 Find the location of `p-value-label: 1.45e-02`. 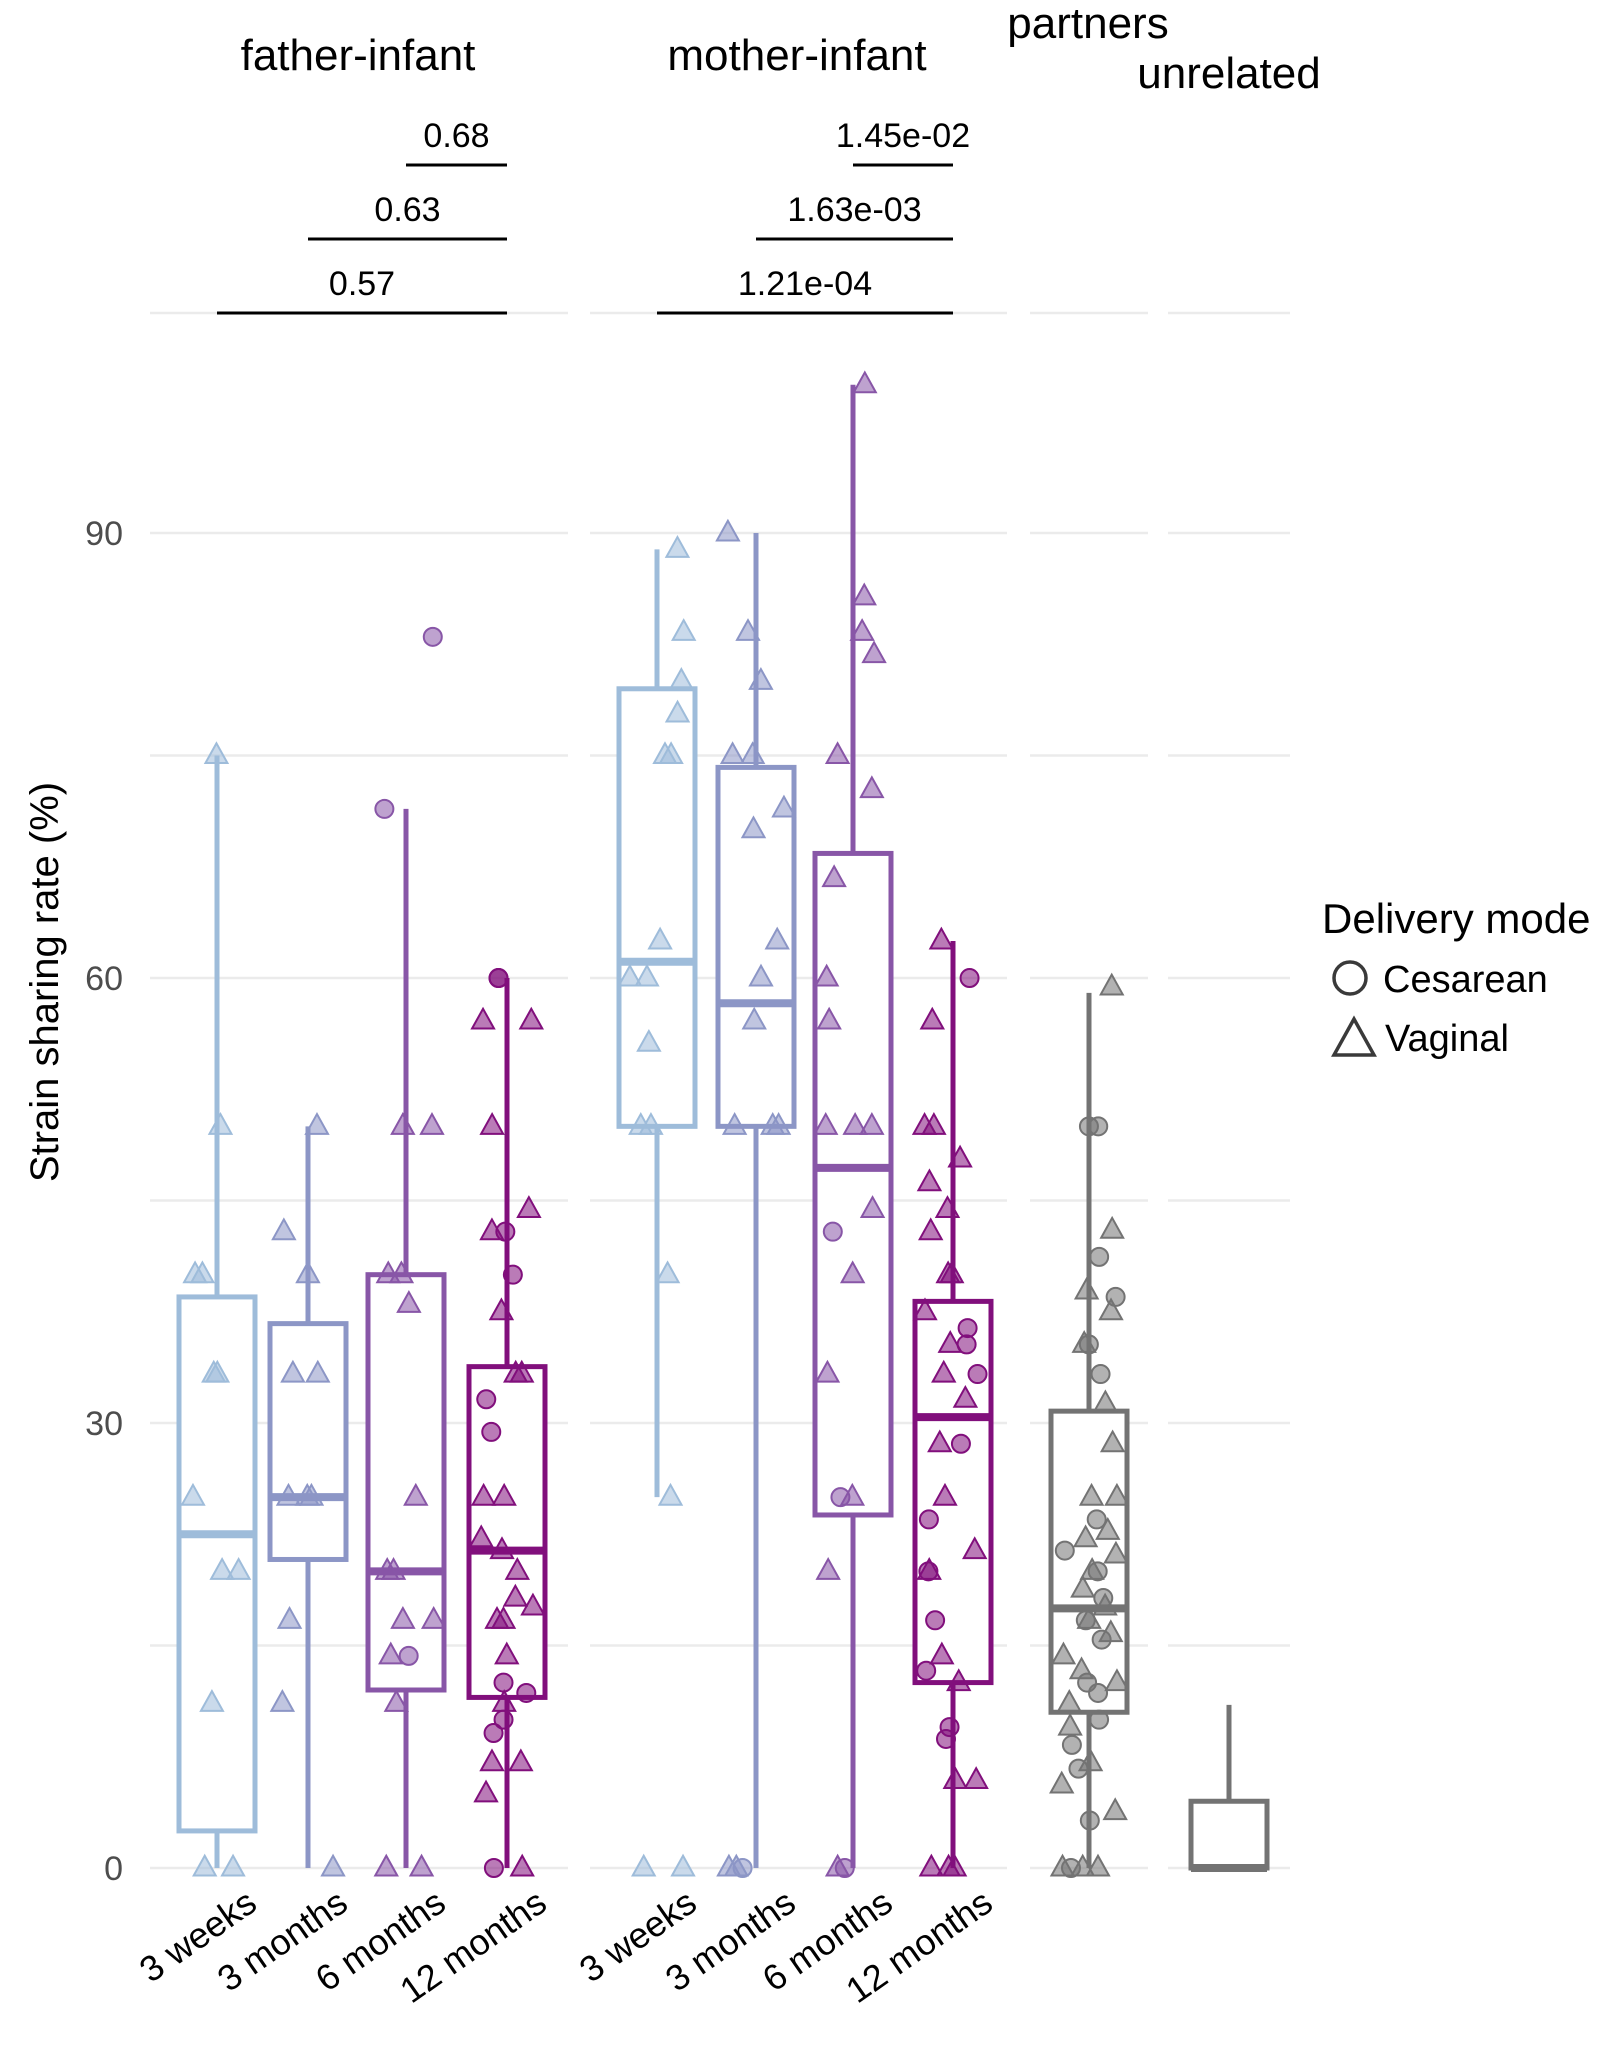

p-value-label: 1.45e-02 is located at coordinates (903, 136).